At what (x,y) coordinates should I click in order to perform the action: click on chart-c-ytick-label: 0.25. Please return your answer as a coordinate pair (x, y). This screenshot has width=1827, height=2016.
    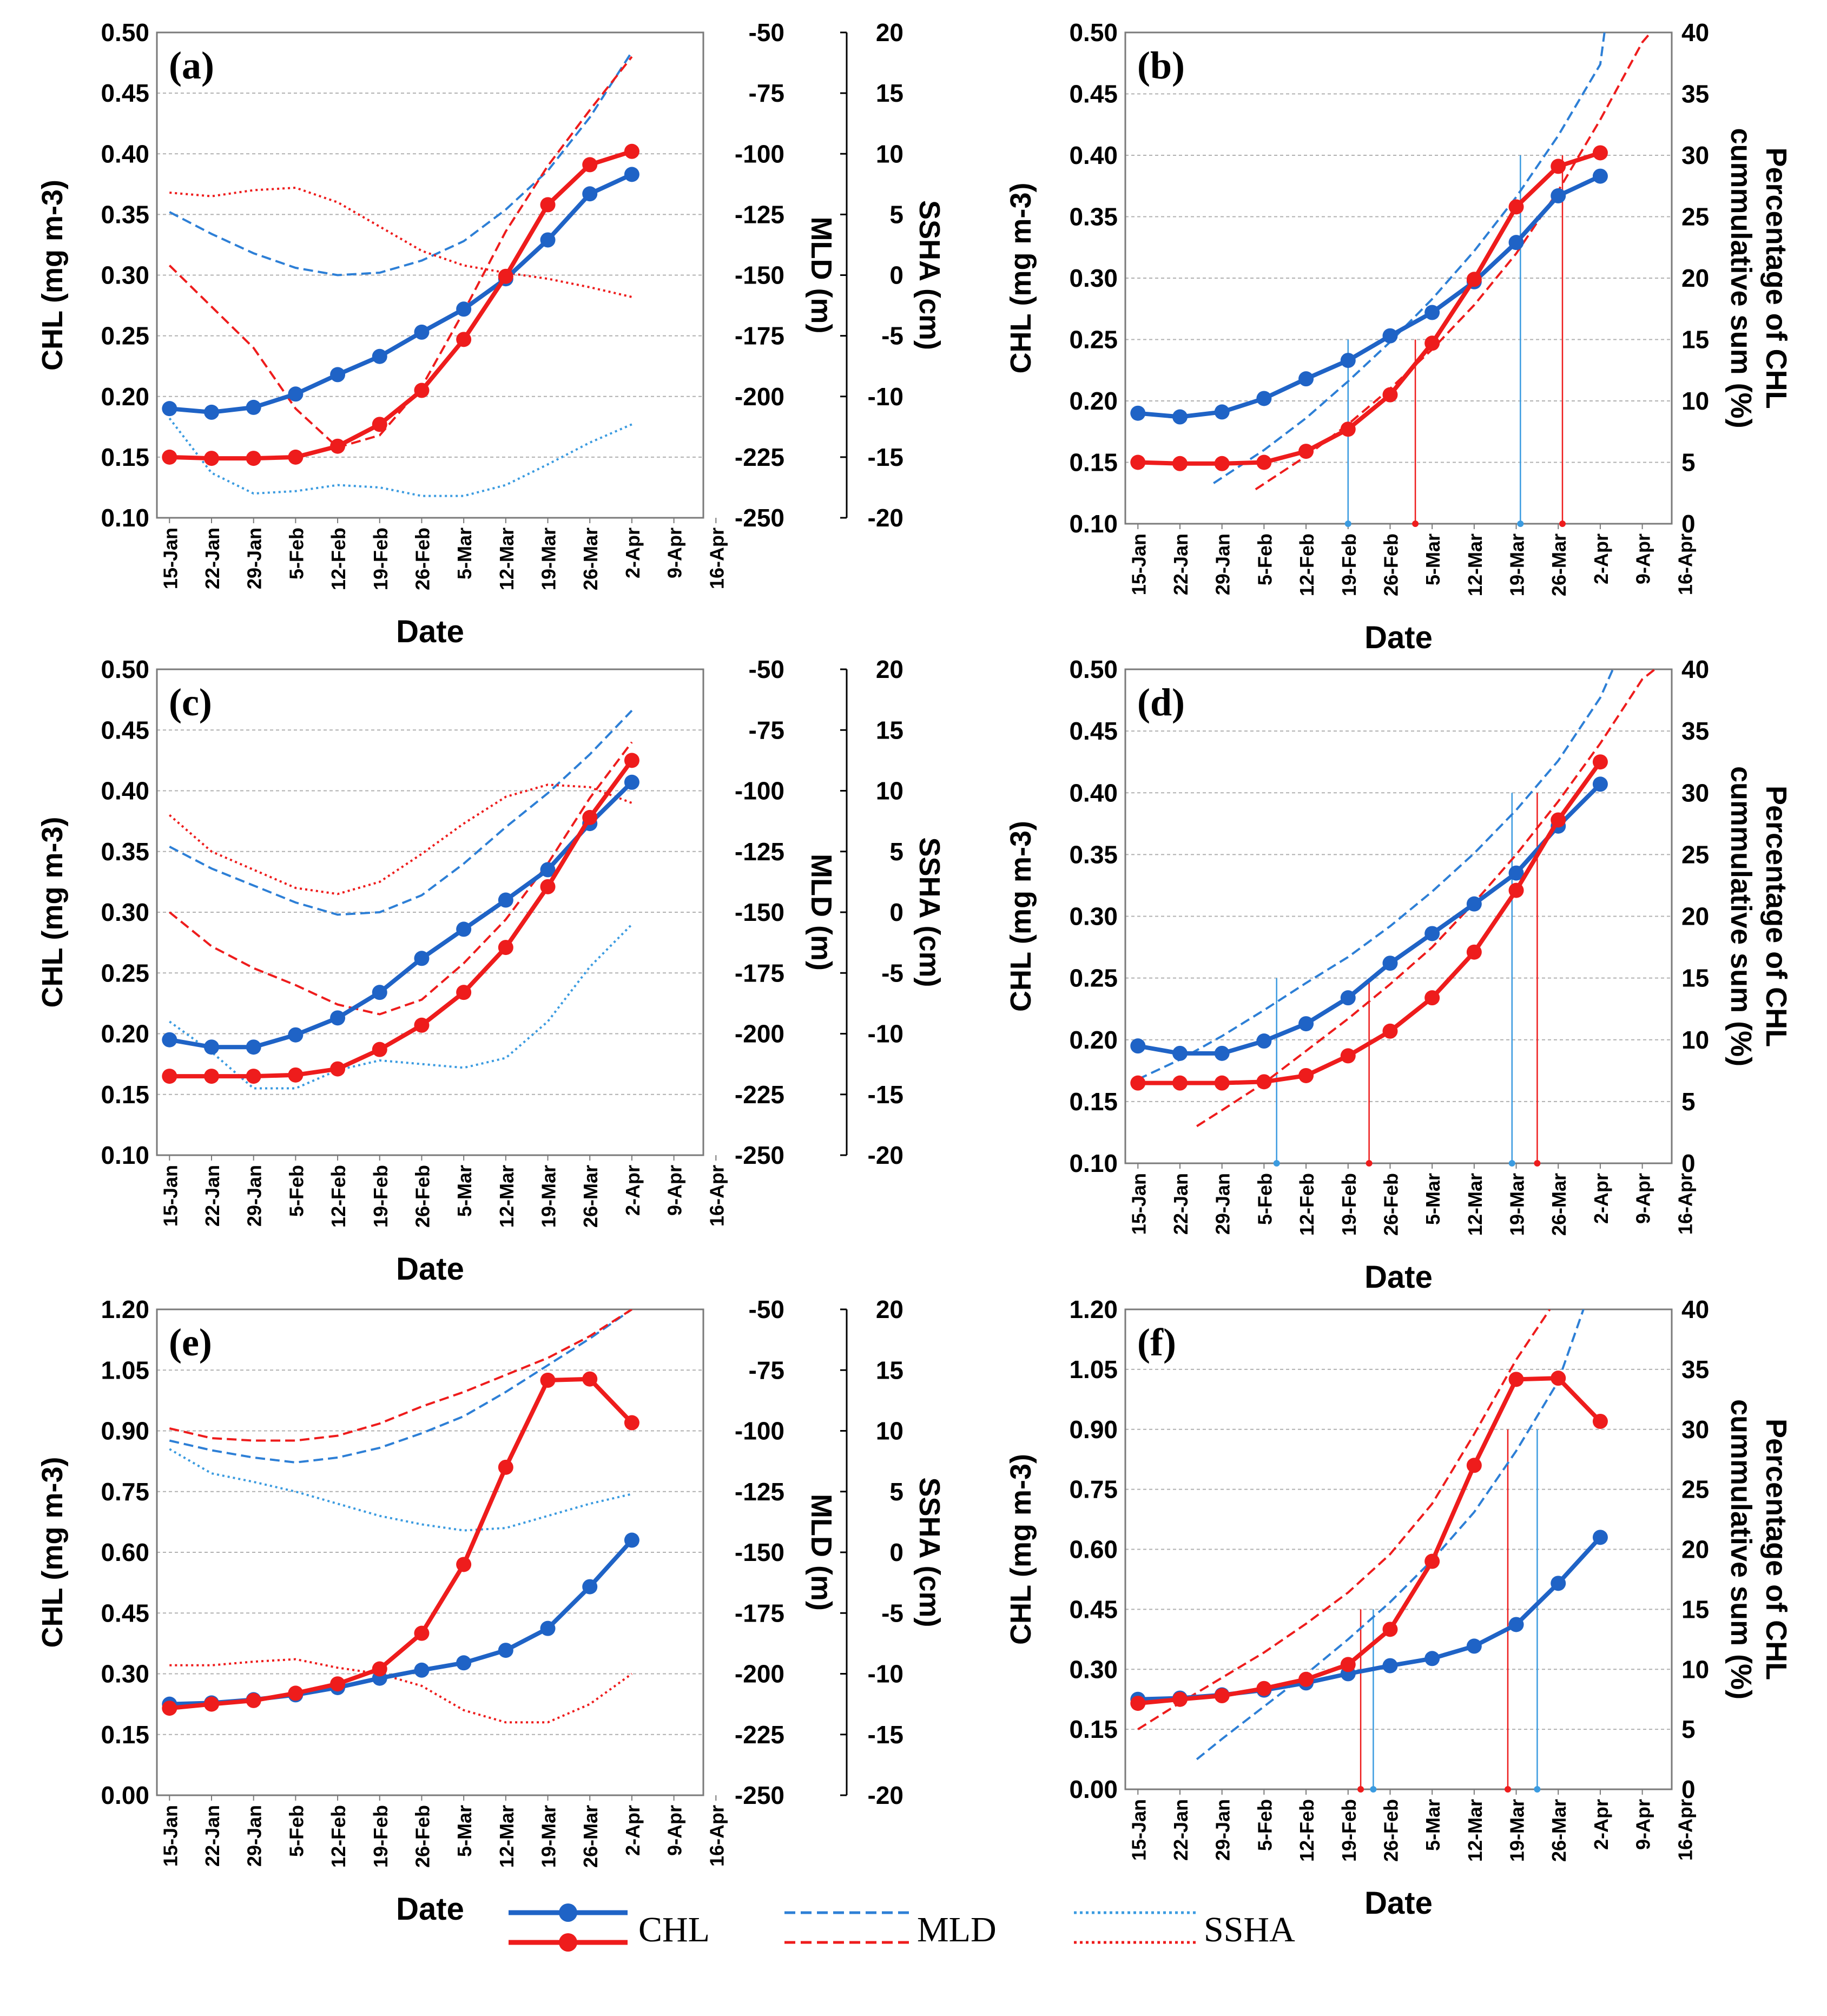
    Looking at the image, I should click on (125, 973).